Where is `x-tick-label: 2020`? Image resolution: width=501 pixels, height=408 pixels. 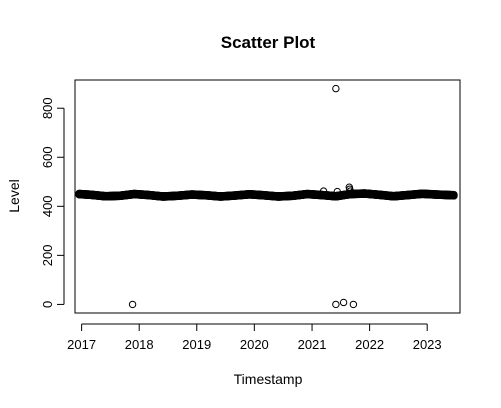 x-tick-label: 2020 is located at coordinates (254, 344).